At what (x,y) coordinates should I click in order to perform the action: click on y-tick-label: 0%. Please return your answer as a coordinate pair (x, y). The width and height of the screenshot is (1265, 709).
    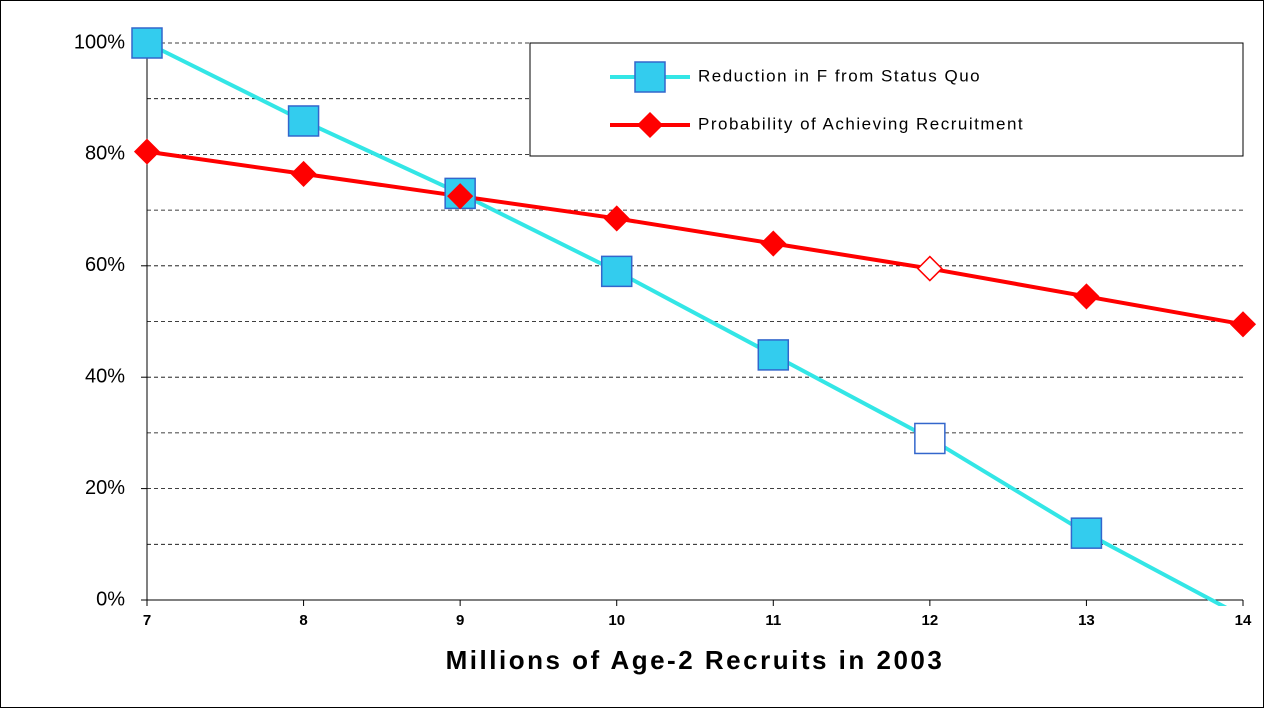
    Looking at the image, I should click on (110, 599).